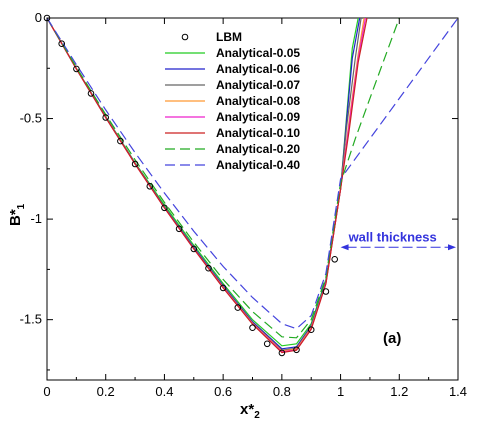 Image resolution: width=478 pixels, height=425 pixels. What do you see at coordinates (258, 53) in the screenshot?
I see `legend-label-0: Analytical-0.05` at bounding box center [258, 53].